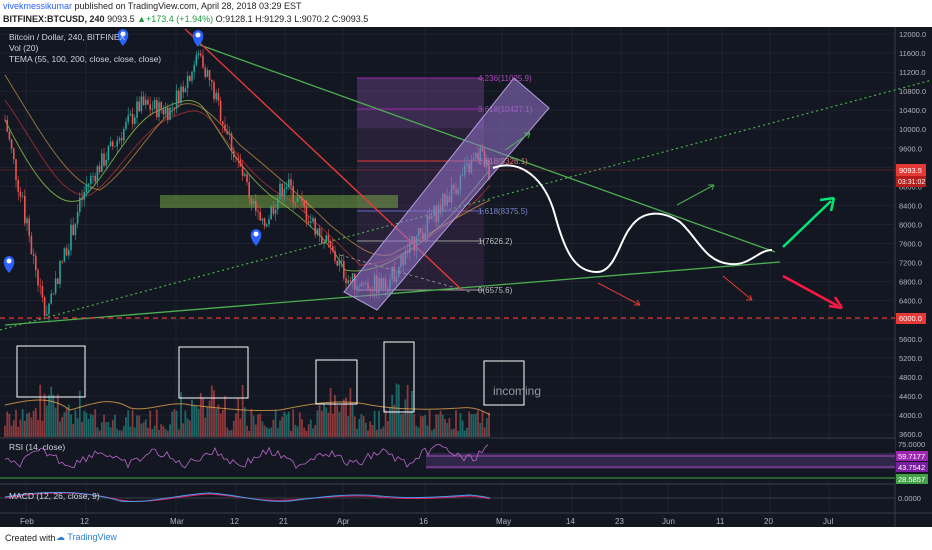 This screenshot has width=932, height=550. I want to click on macd-line, so click(247, 496).